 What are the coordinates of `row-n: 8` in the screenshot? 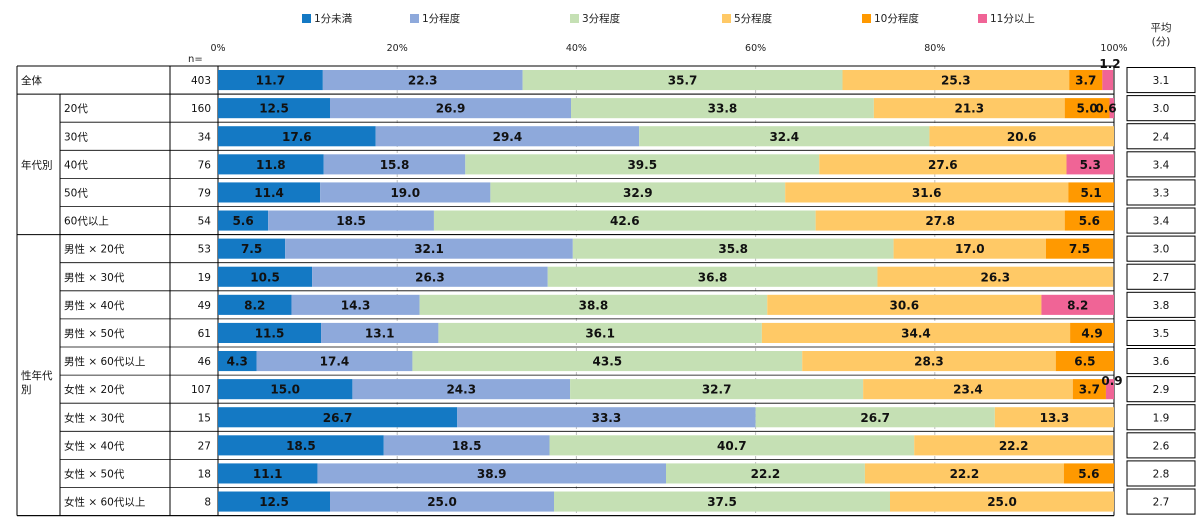 It's located at (207, 503).